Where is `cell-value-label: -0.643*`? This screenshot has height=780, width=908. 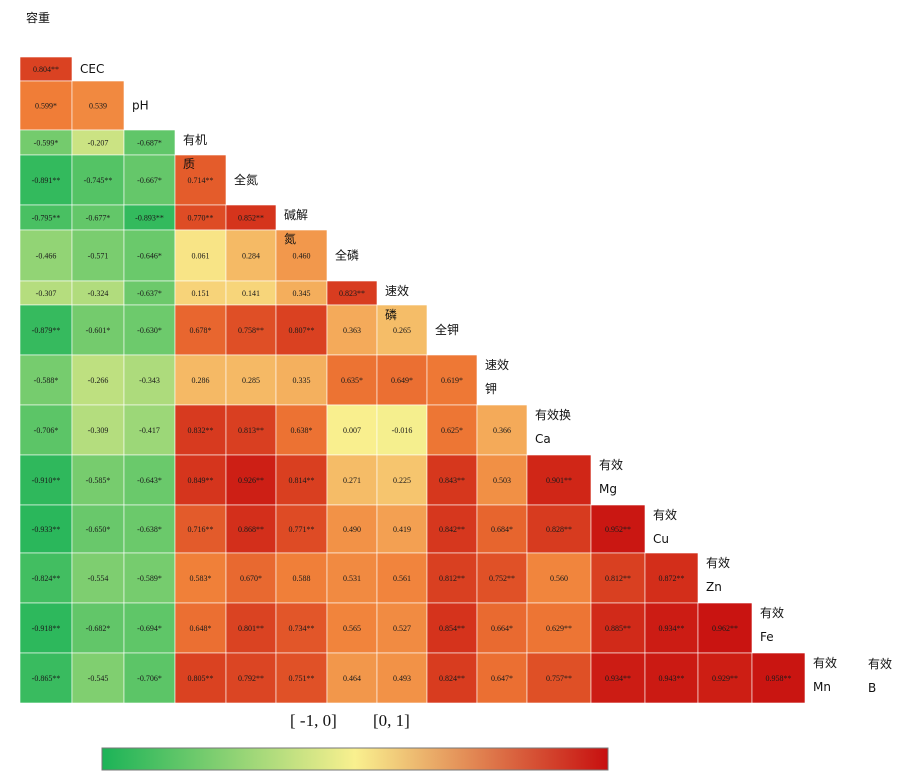 cell-value-label: -0.643* is located at coordinates (149, 480).